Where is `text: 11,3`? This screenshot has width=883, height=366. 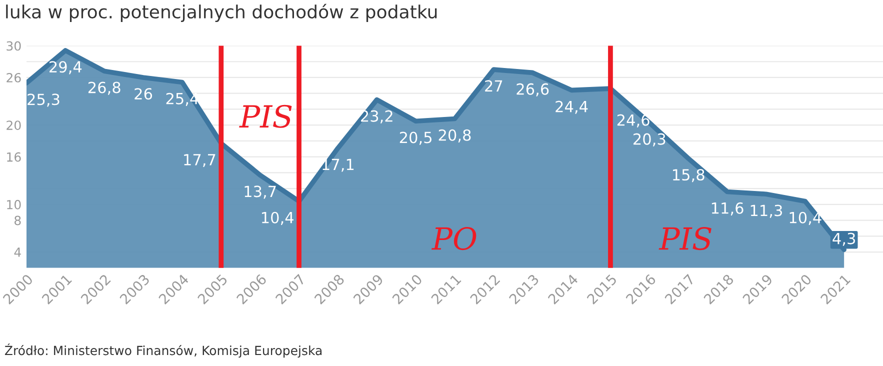
text: 11,3 is located at coordinates (766, 211).